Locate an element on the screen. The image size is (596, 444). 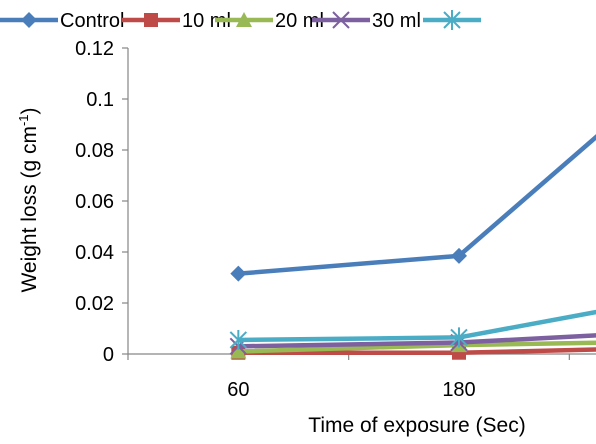
y-tick-label: 0.04 is located at coordinates (94, 253).